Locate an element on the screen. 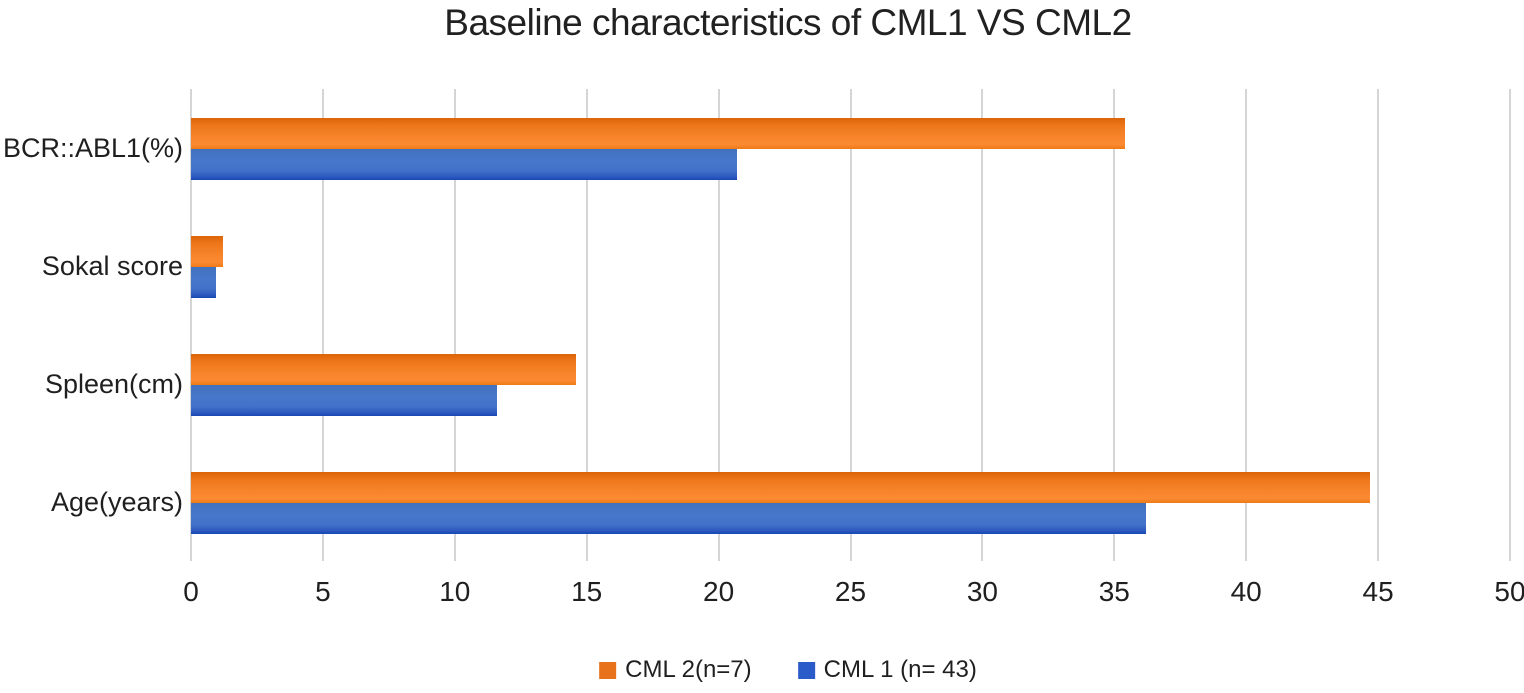  x-tick-label: 45 is located at coordinates (1378, 591).